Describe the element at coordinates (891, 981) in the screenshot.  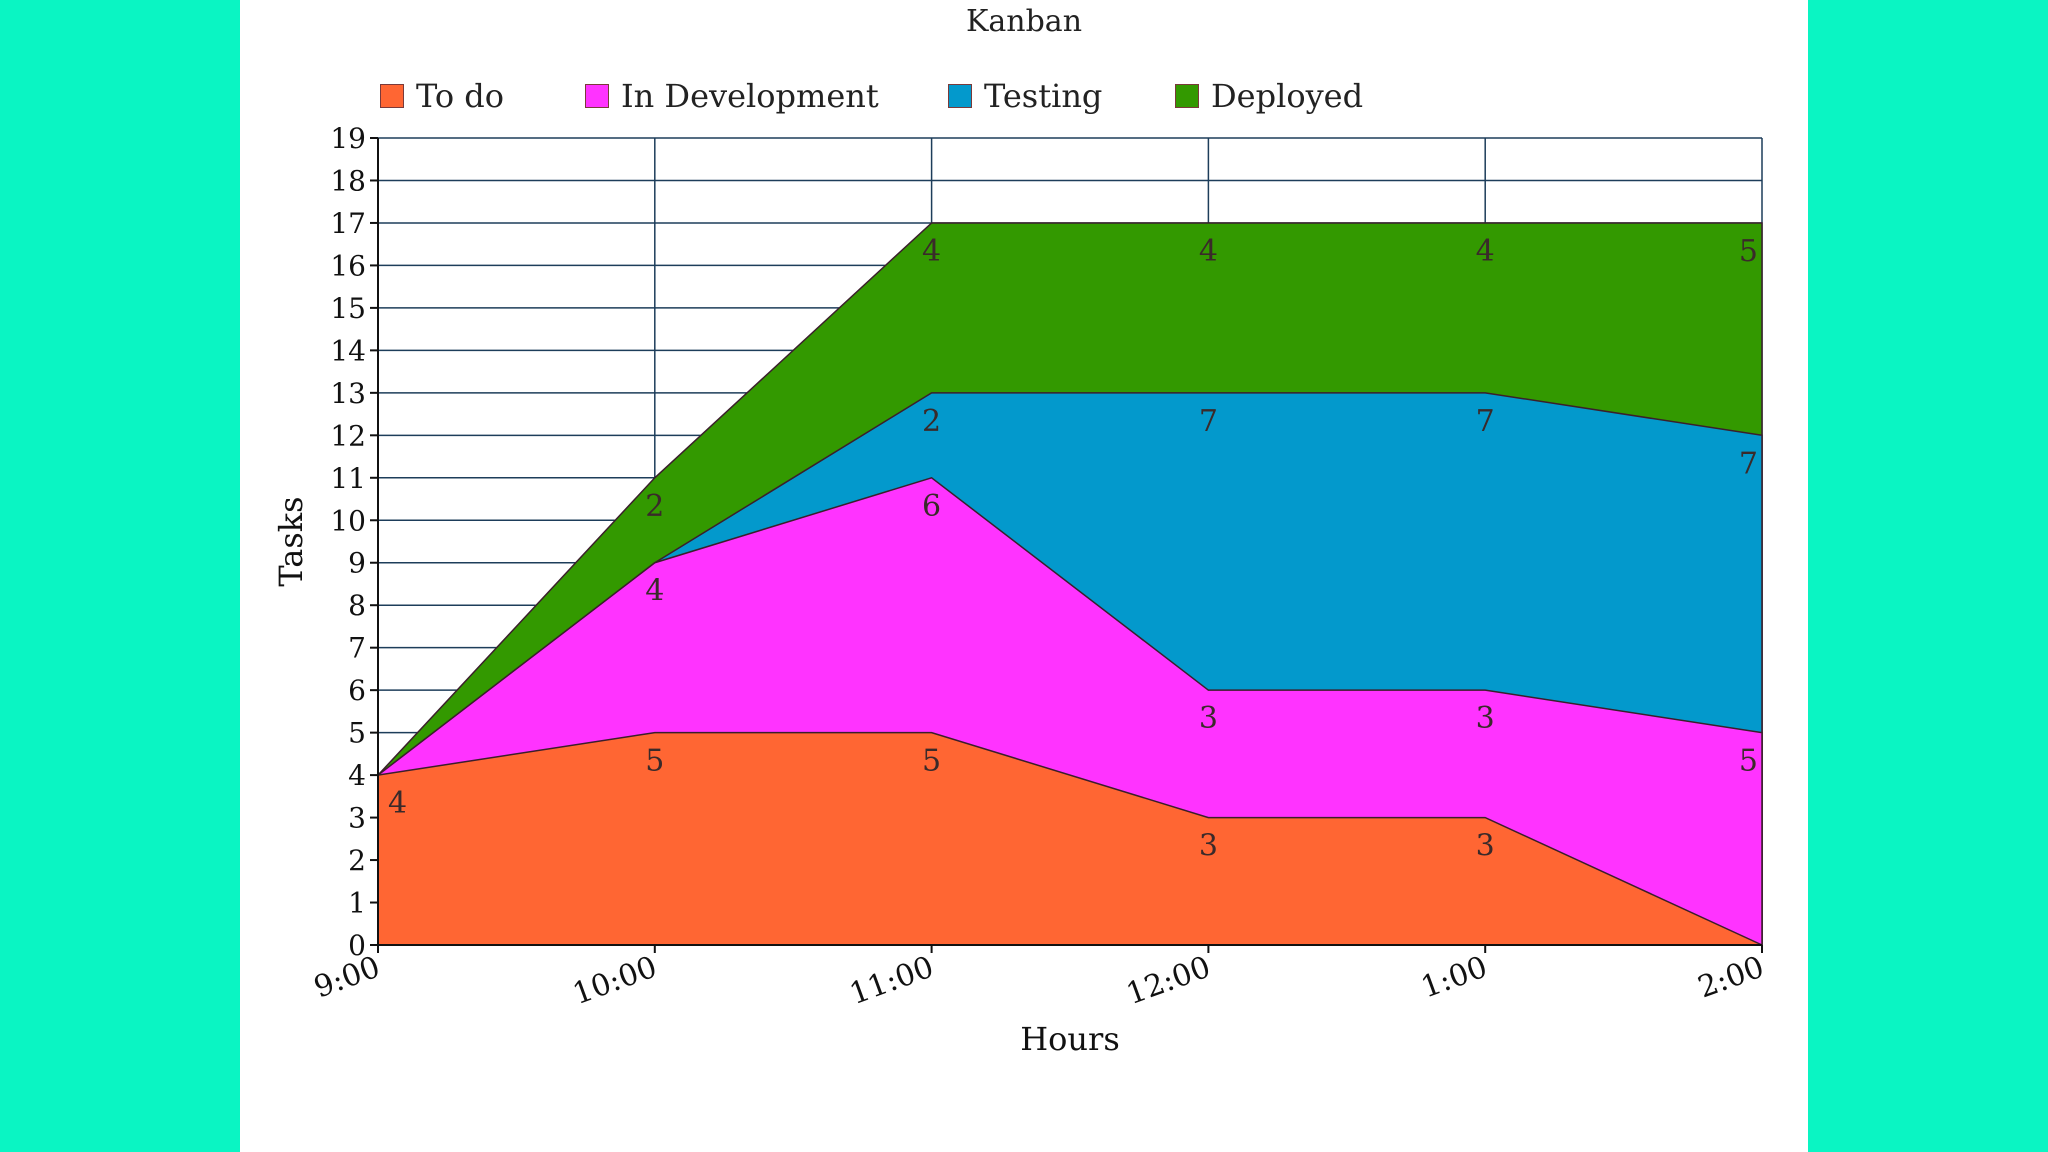
I see `x-tick-label-2: 11:00` at that location.